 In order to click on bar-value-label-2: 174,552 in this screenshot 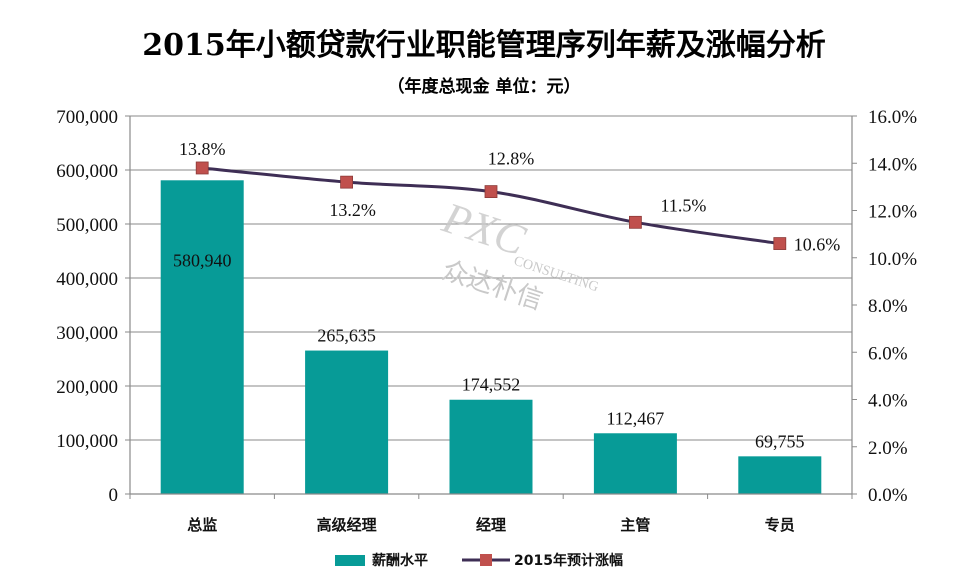, I will do `click(491, 385)`.